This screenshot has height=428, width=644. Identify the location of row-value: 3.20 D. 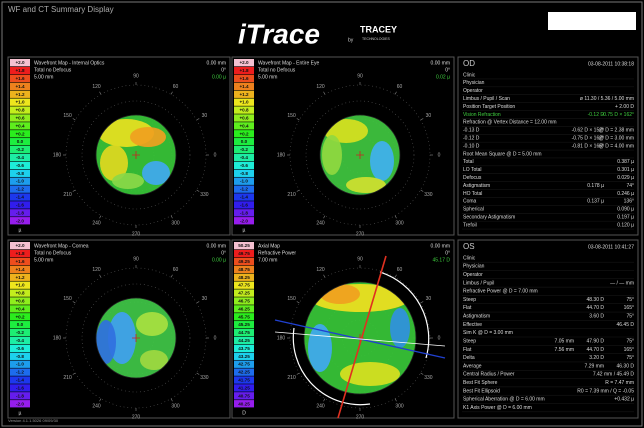
(596, 358).